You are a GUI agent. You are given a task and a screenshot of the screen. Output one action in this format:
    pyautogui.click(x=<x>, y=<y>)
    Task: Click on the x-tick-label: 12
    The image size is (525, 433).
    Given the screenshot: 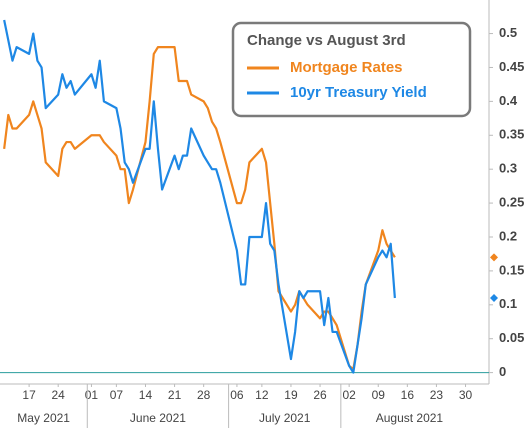 What is the action you would take?
    pyautogui.click(x=262, y=395)
    